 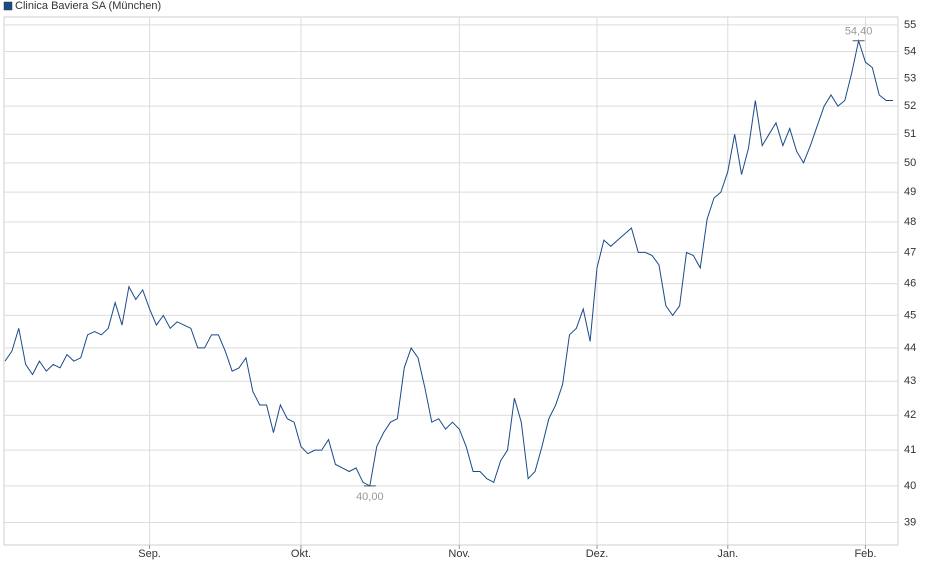 What do you see at coordinates (910, 283) in the screenshot?
I see `y-tick-label: 46` at bounding box center [910, 283].